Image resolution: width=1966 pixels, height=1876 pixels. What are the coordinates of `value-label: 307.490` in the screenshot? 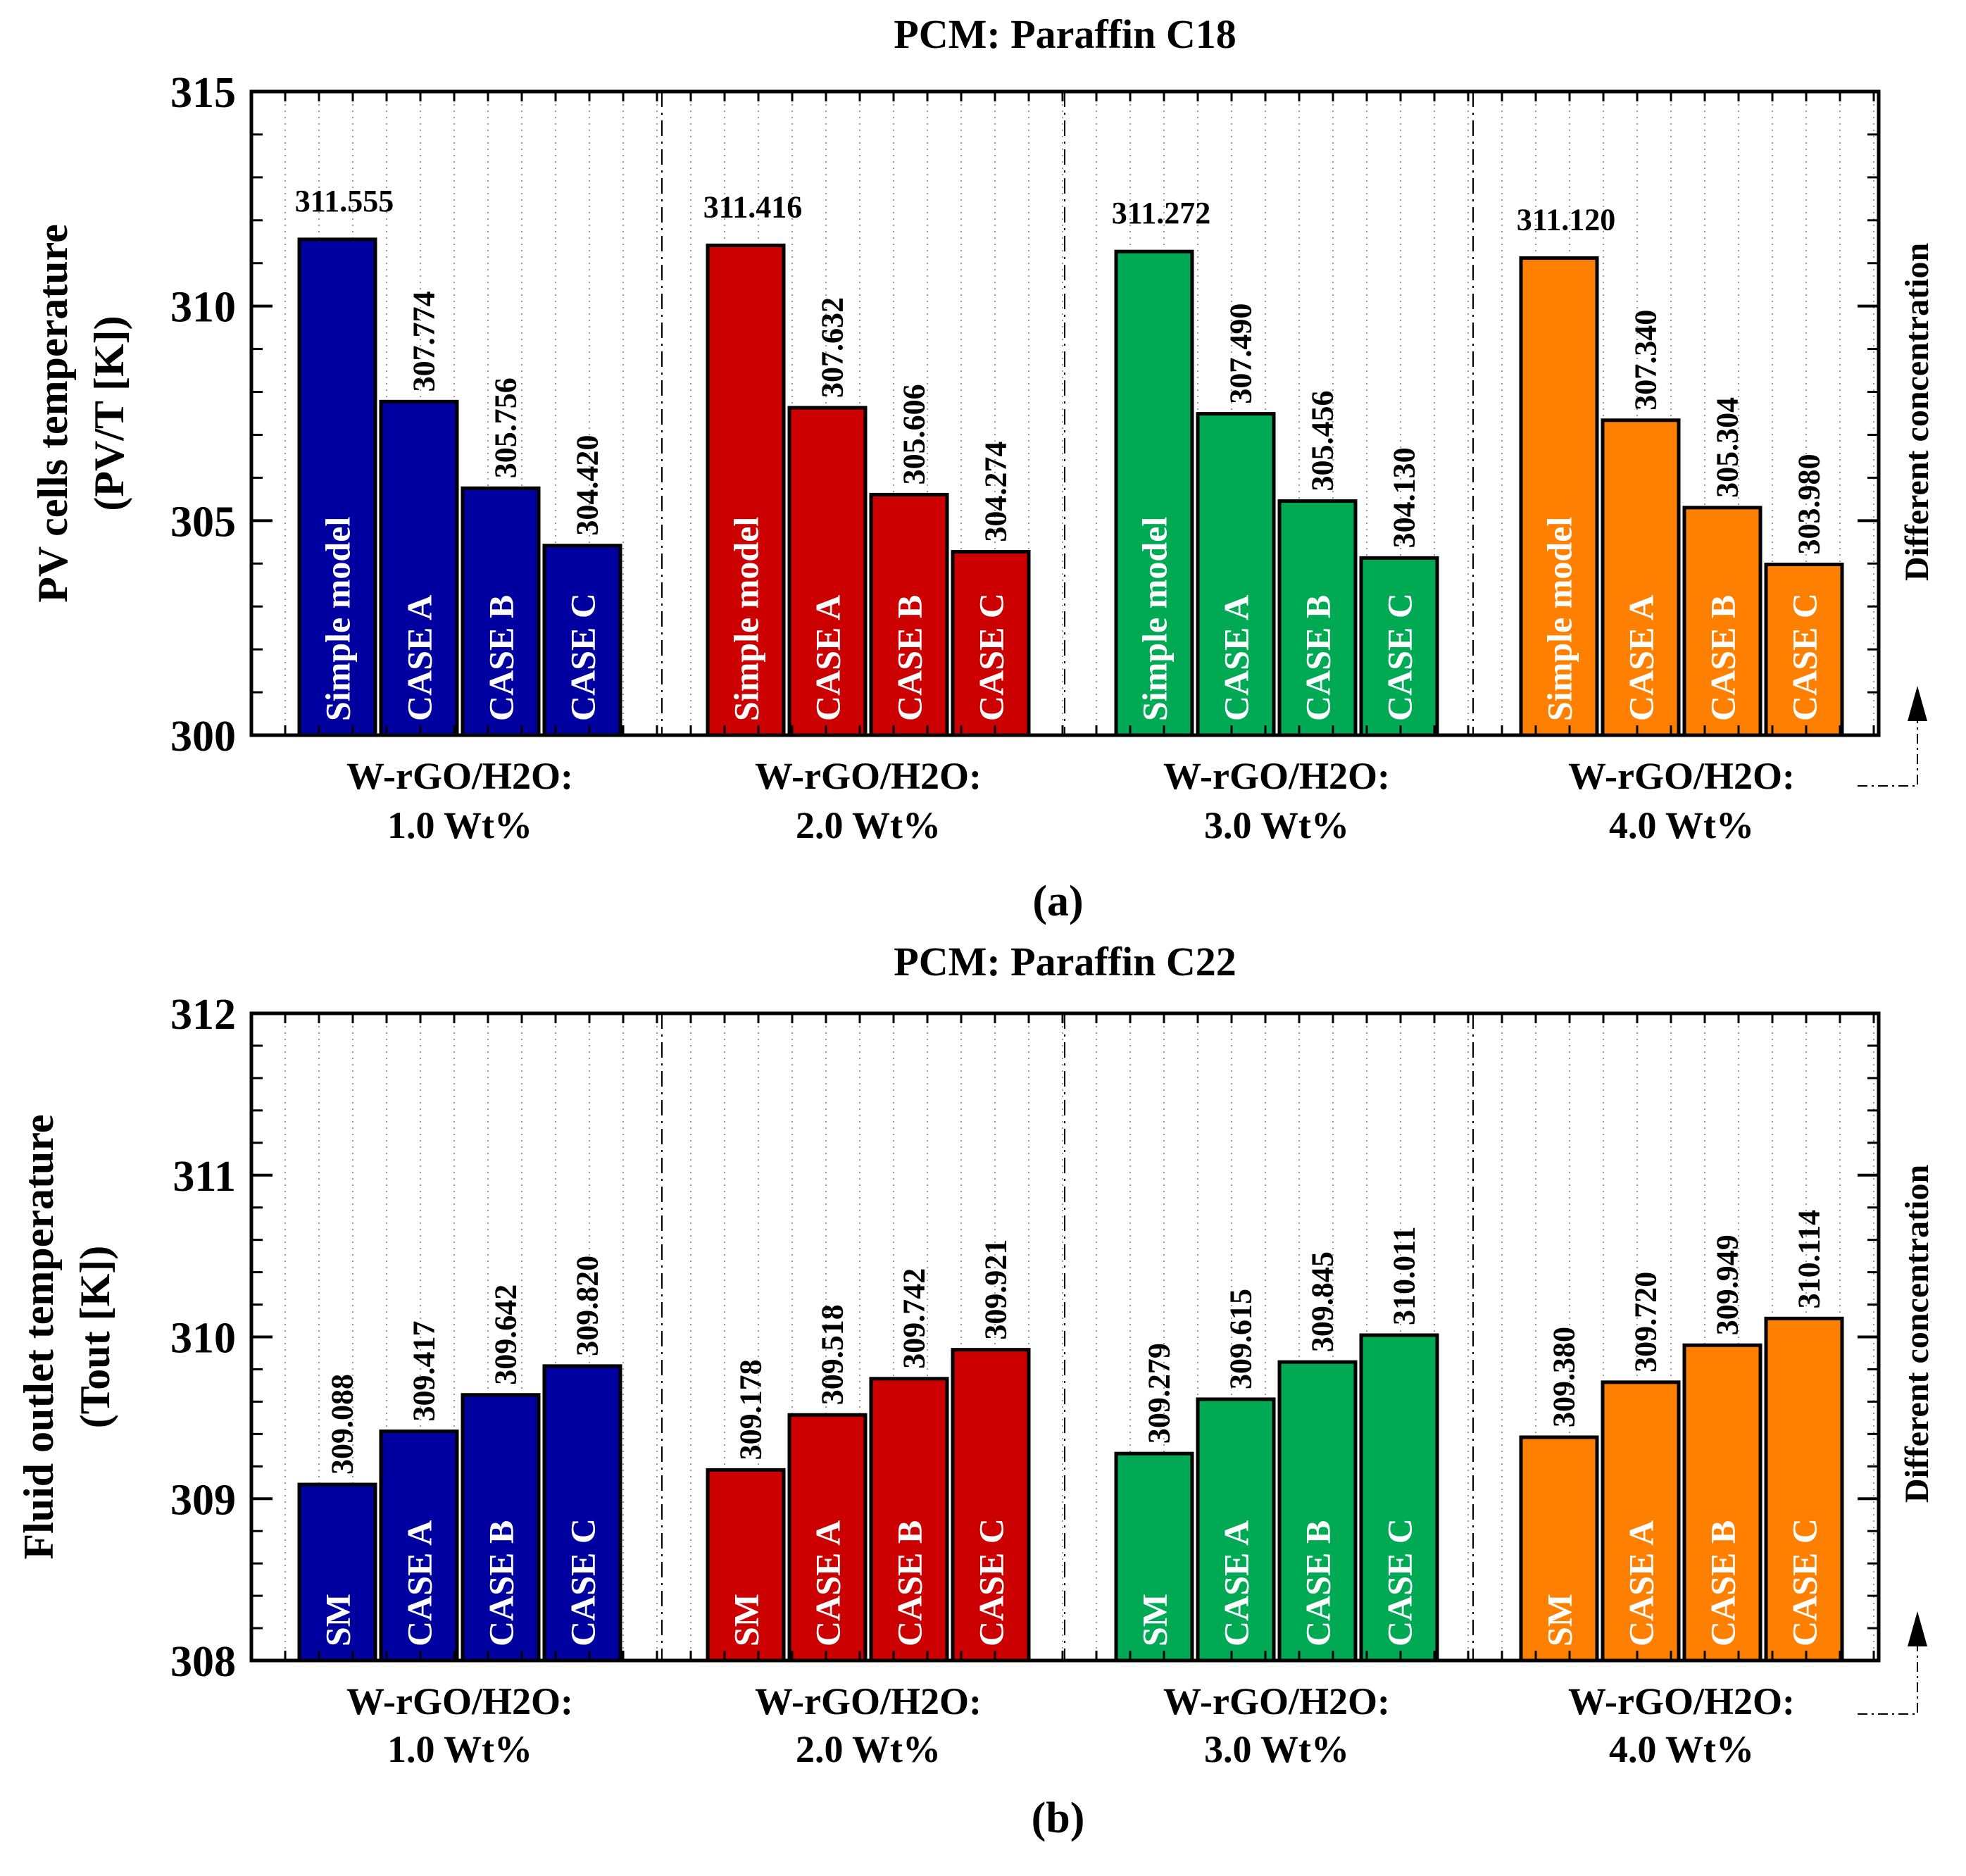 It's located at (1240, 354).